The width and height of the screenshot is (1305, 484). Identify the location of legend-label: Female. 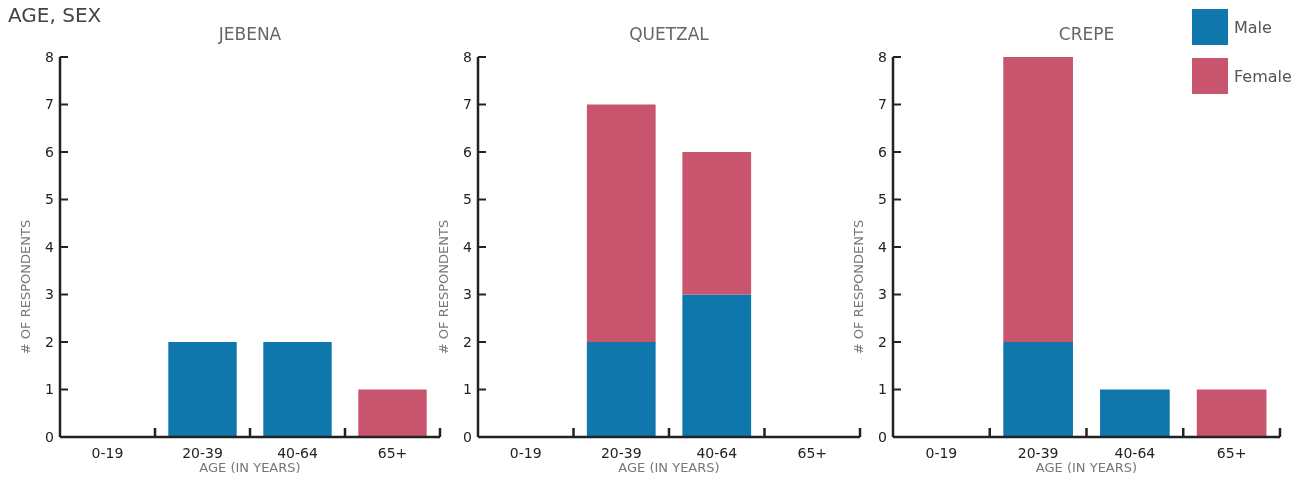
(1263, 76).